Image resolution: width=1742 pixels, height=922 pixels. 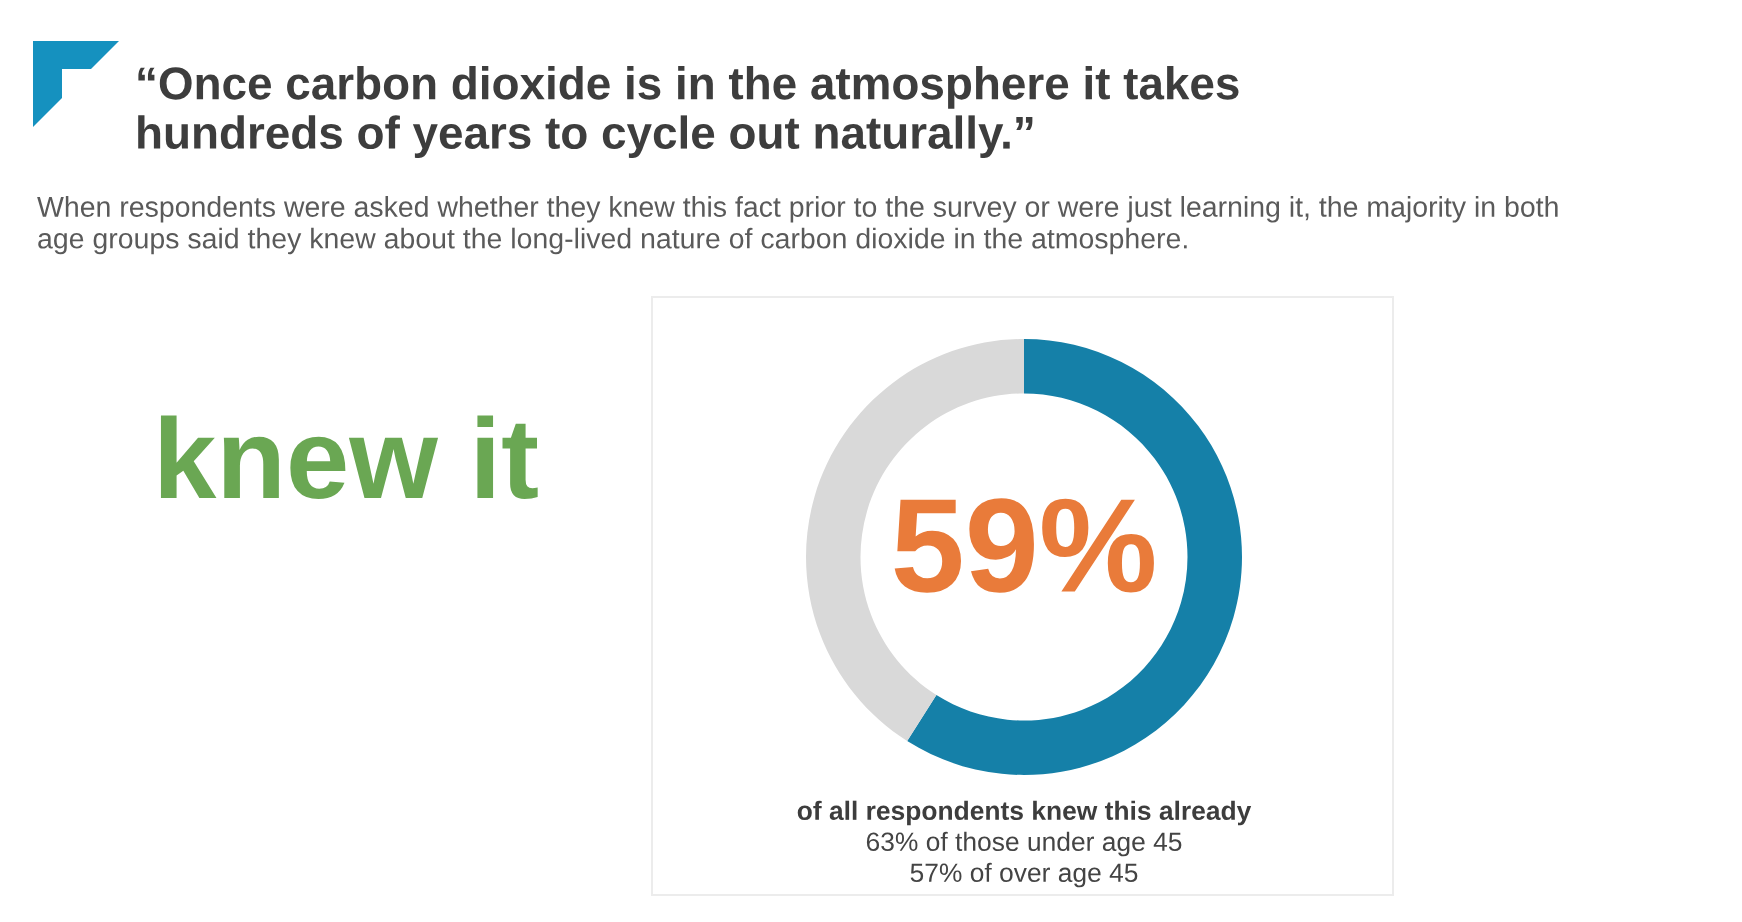 What do you see at coordinates (1024, 875) in the screenshot?
I see `text: 57% of over age 45` at bounding box center [1024, 875].